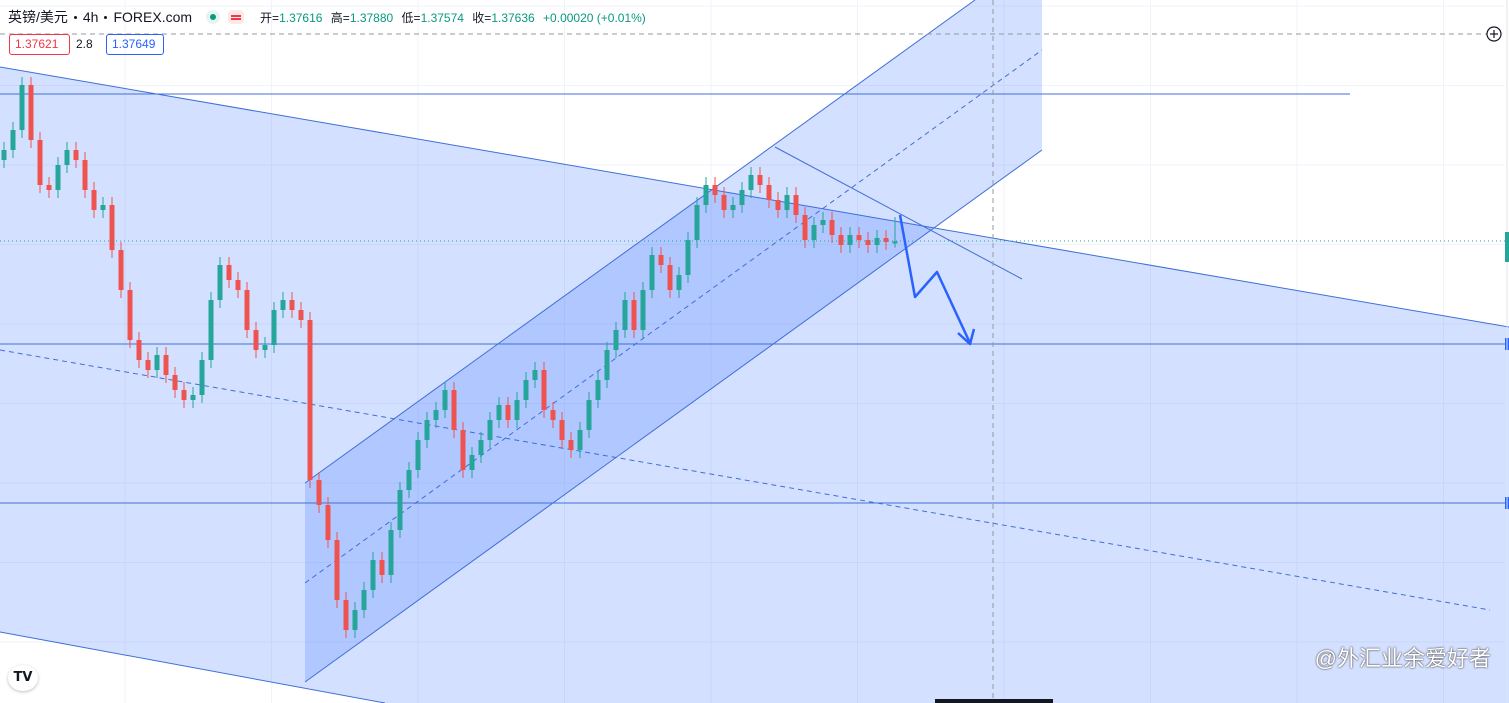  What do you see at coordinates (270, 17) in the screenshot?
I see `open-label: 开=` at bounding box center [270, 17].